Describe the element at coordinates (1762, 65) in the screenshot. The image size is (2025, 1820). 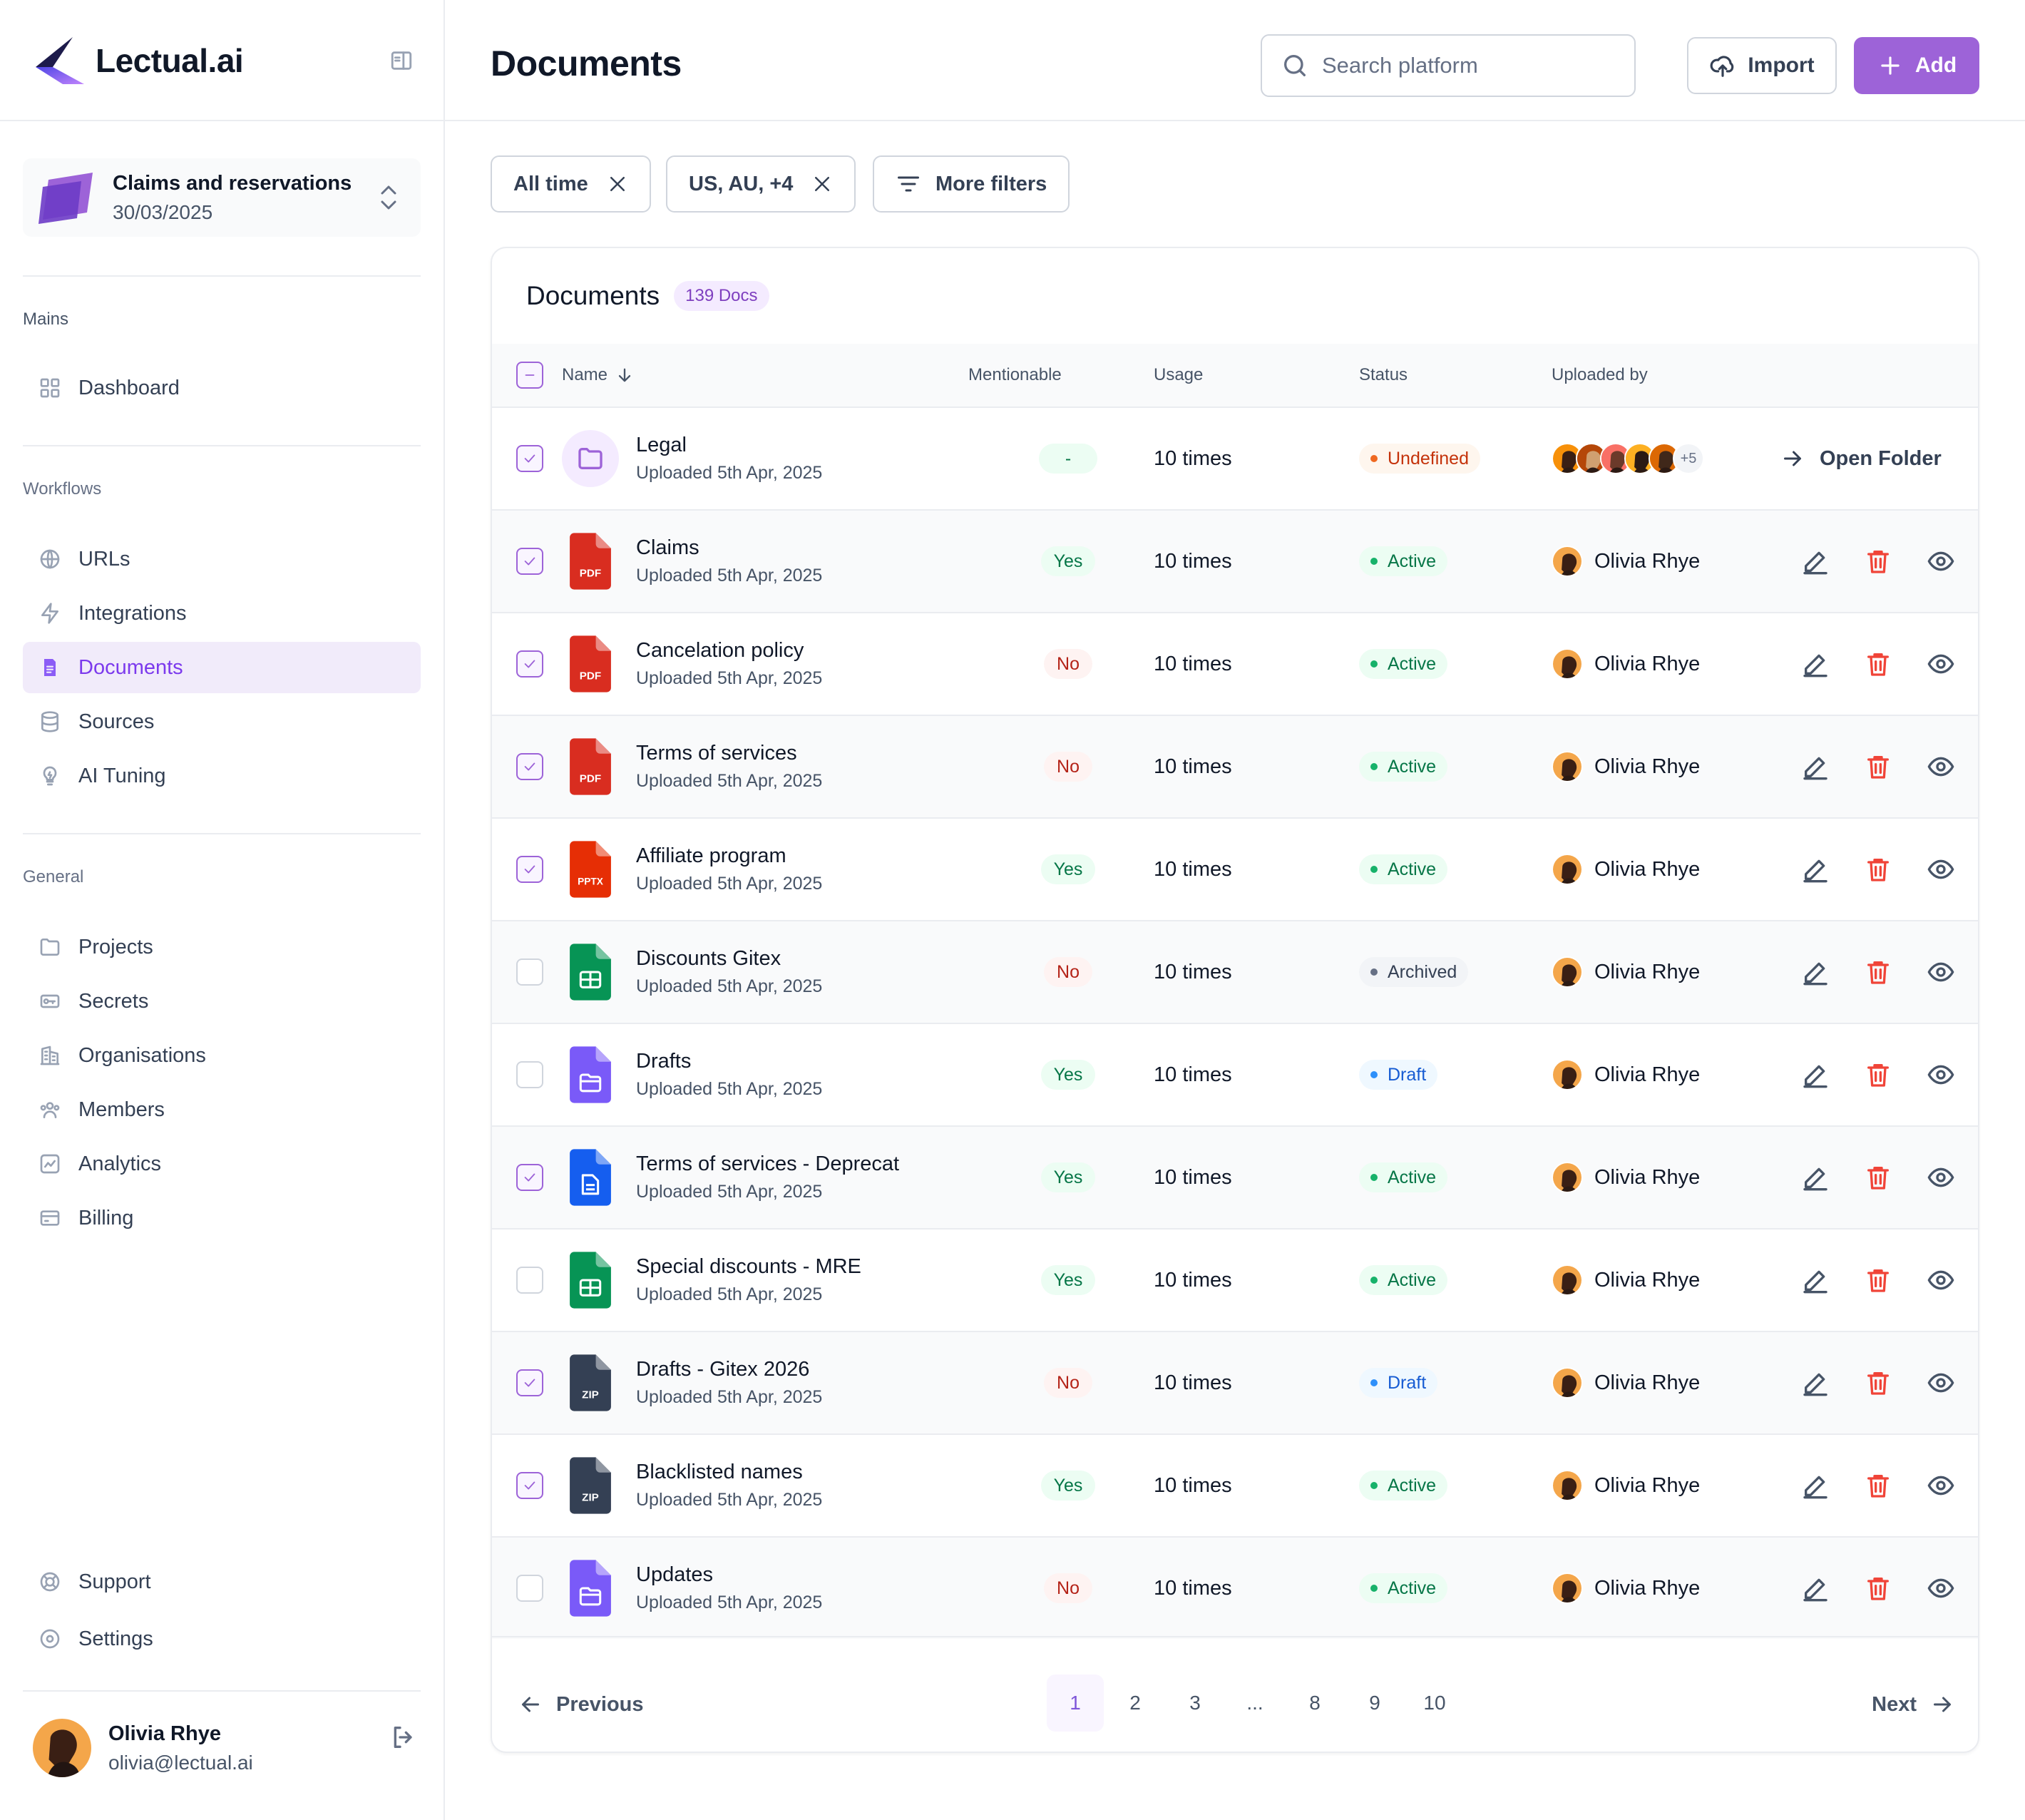
I see `import-button: Import` at that location.